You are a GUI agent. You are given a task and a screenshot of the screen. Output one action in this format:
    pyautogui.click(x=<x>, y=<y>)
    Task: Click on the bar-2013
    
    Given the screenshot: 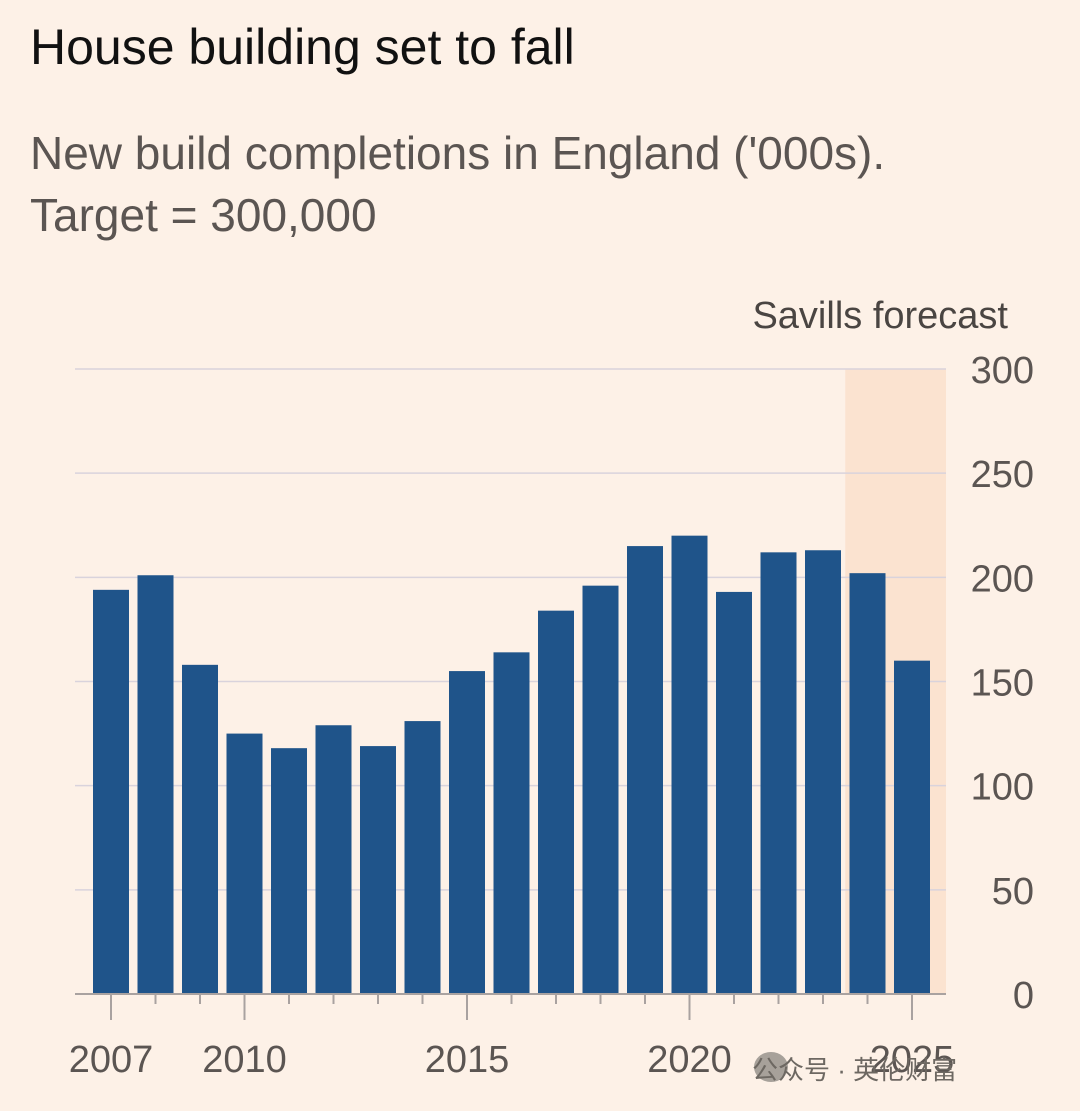 What is the action you would take?
    pyautogui.click(x=378, y=870)
    